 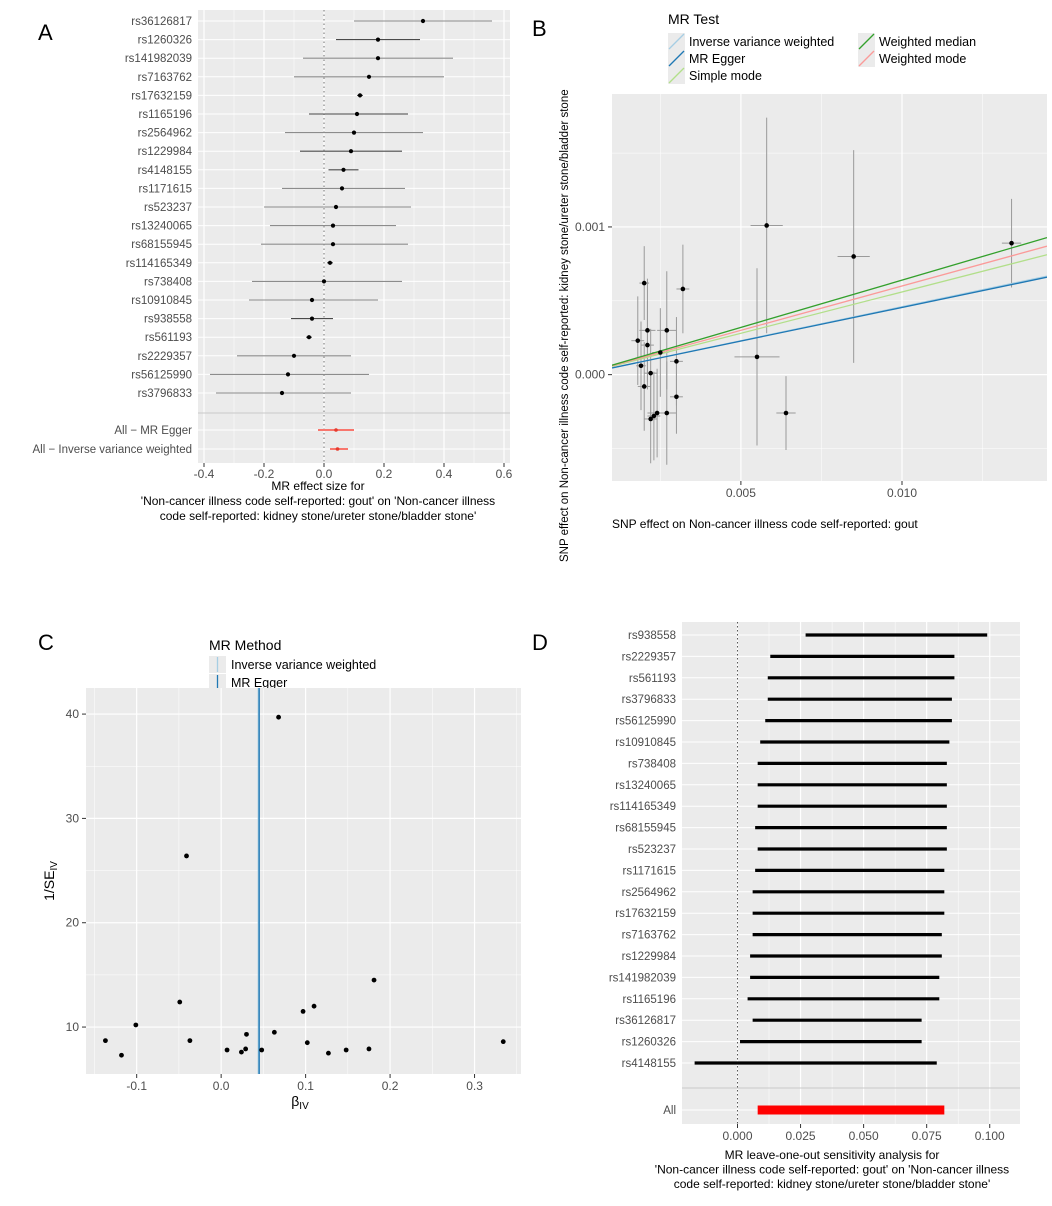 I want to click on panel-a-snp-label: rs1229984, so click(x=165, y=152).